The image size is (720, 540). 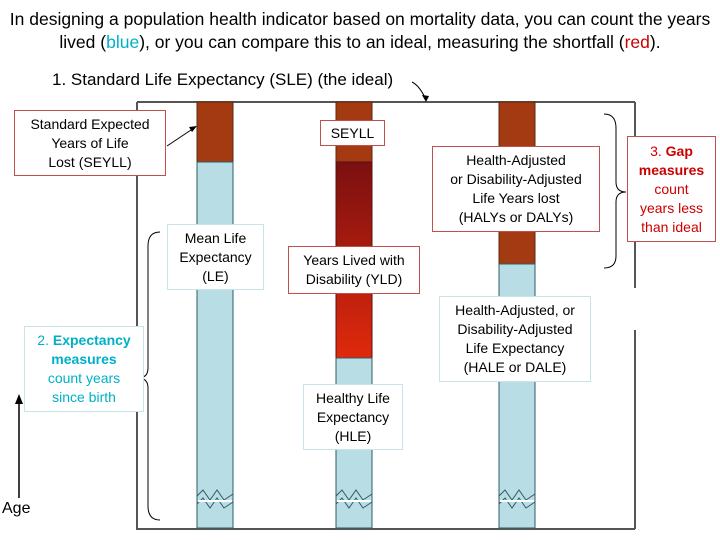 I want to click on gap-title: Gap measures, so click(x=671, y=160).